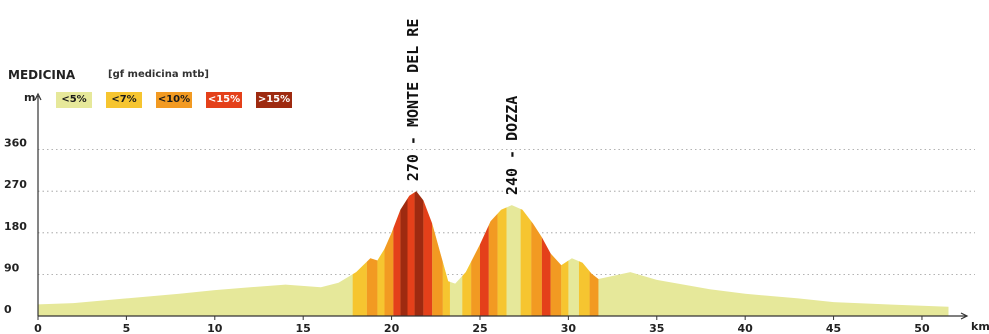 This screenshot has width=989, height=334. What do you see at coordinates (746, 328) in the screenshot?
I see `x-tick-label: 40` at bounding box center [746, 328].